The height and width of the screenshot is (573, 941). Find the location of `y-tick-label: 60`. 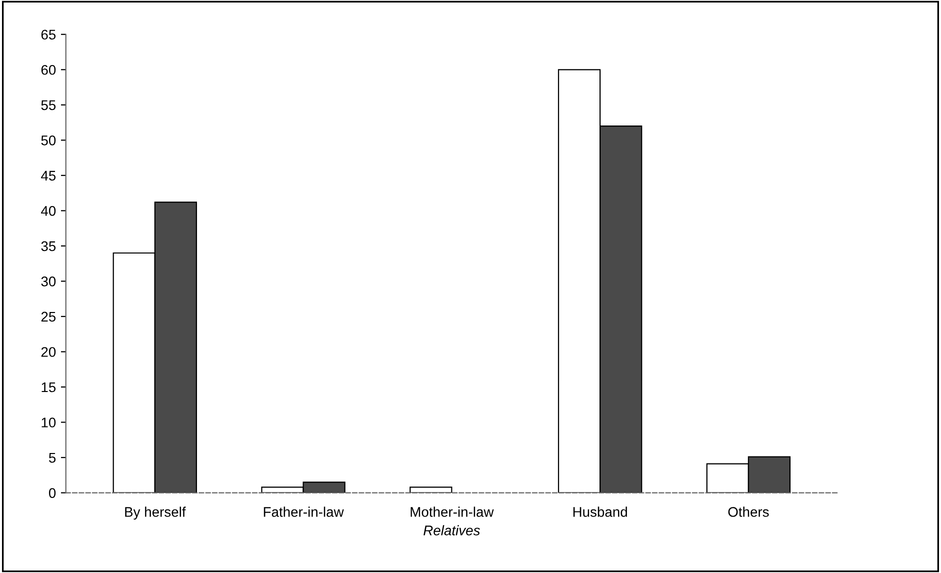

y-tick-label: 60 is located at coordinates (48, 69).